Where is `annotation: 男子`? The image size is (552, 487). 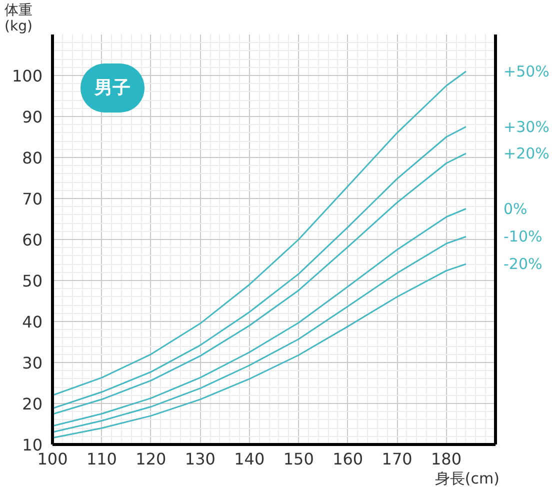
annotation: 男子 is located at coordinates (112, 88).